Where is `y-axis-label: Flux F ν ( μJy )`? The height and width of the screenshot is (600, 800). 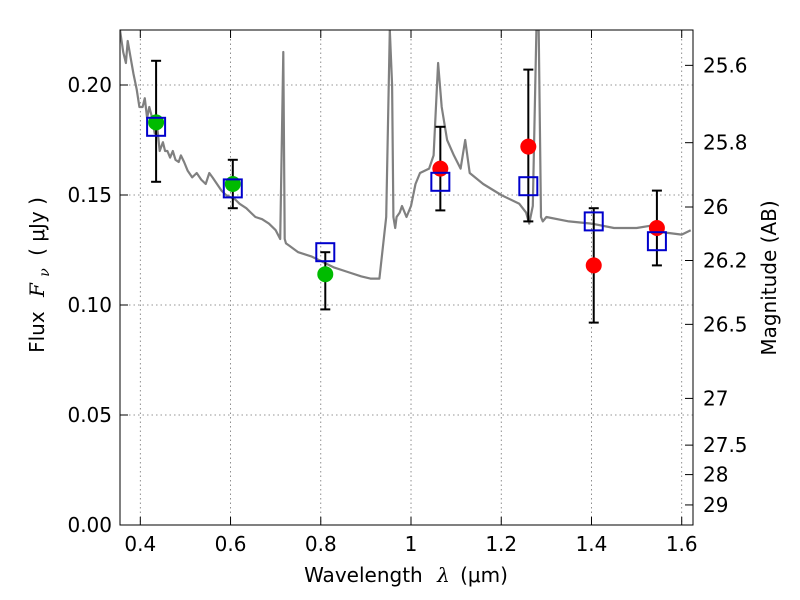
y-axis-label: Flux F ν ( μJy ) is located at coordinates (39, 275).